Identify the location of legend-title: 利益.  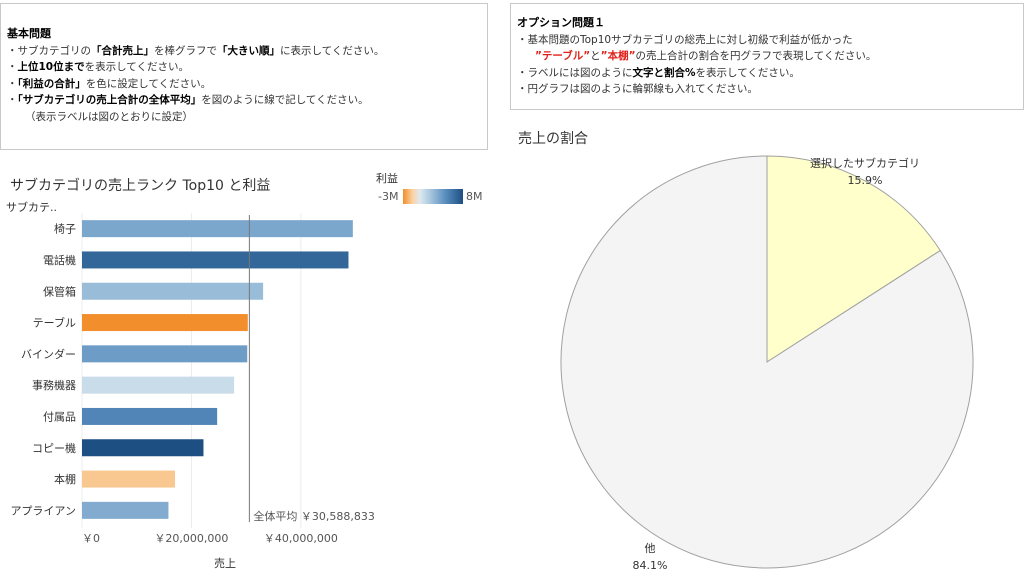
(387, 178).